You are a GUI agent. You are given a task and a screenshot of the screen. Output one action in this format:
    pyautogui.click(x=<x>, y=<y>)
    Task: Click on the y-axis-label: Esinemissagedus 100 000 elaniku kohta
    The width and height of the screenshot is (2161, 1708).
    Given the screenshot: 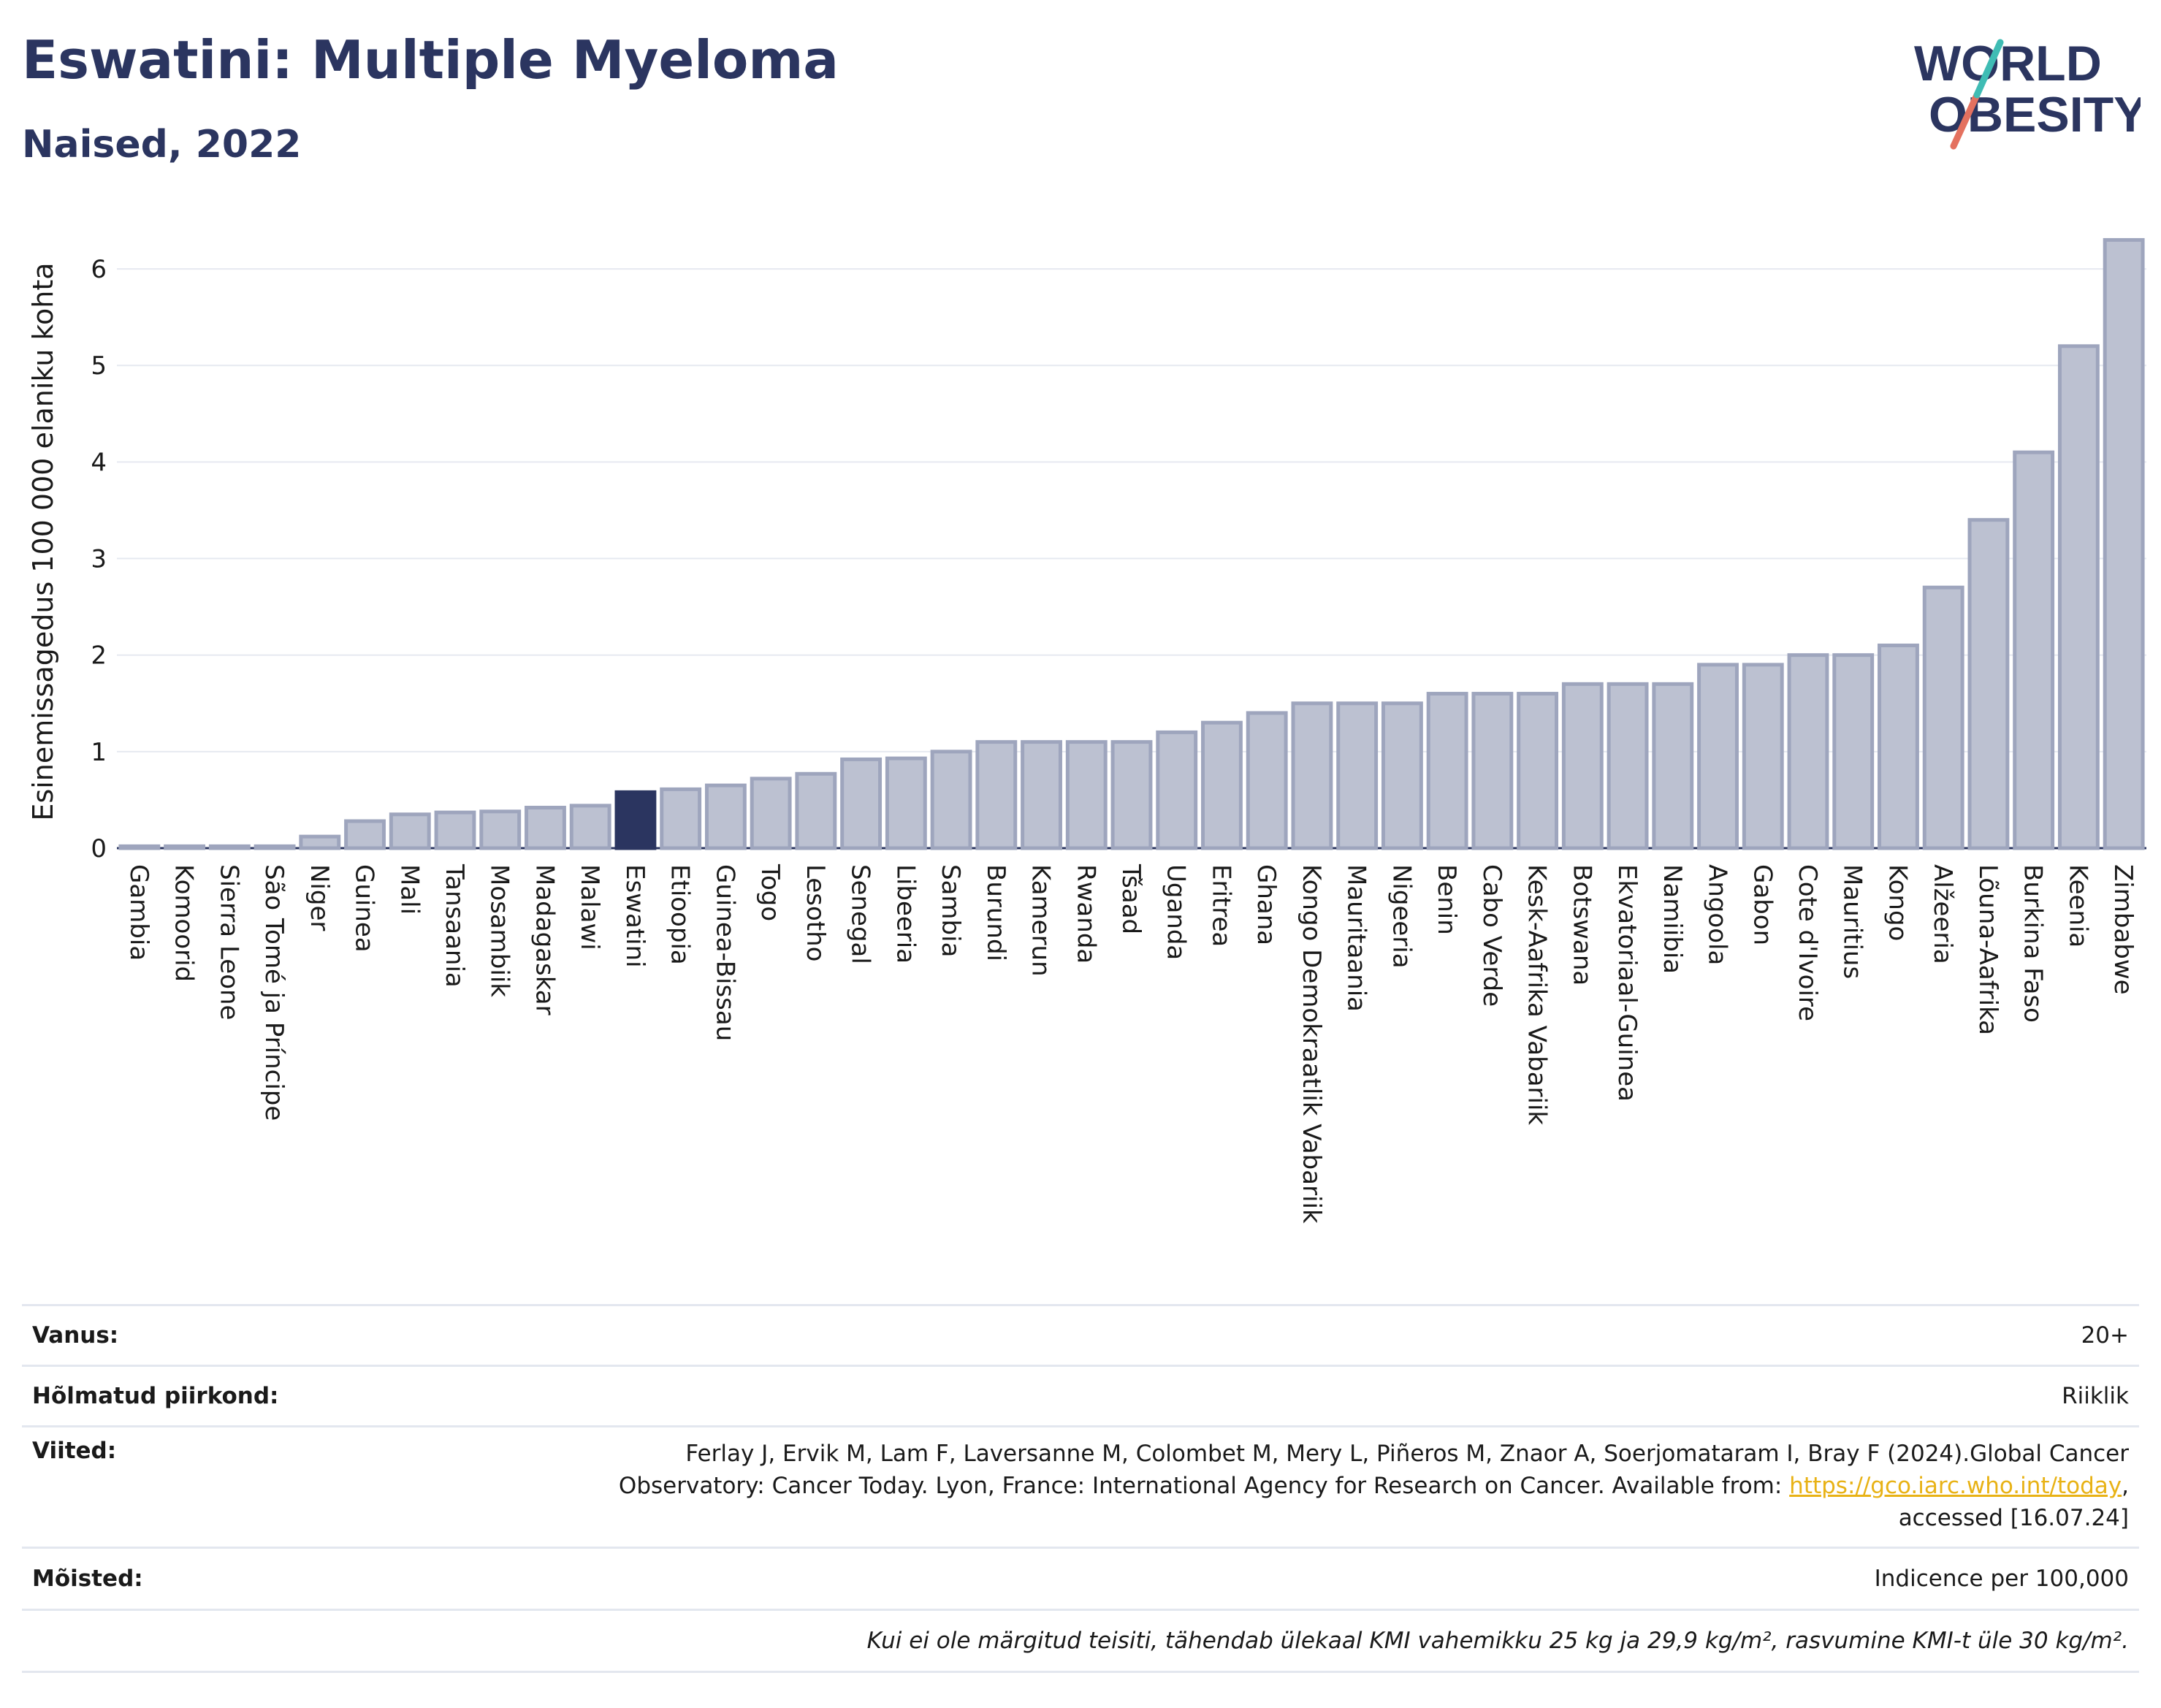 What is the action you would take?
    pyautogui.click(x=43, y=541)
    